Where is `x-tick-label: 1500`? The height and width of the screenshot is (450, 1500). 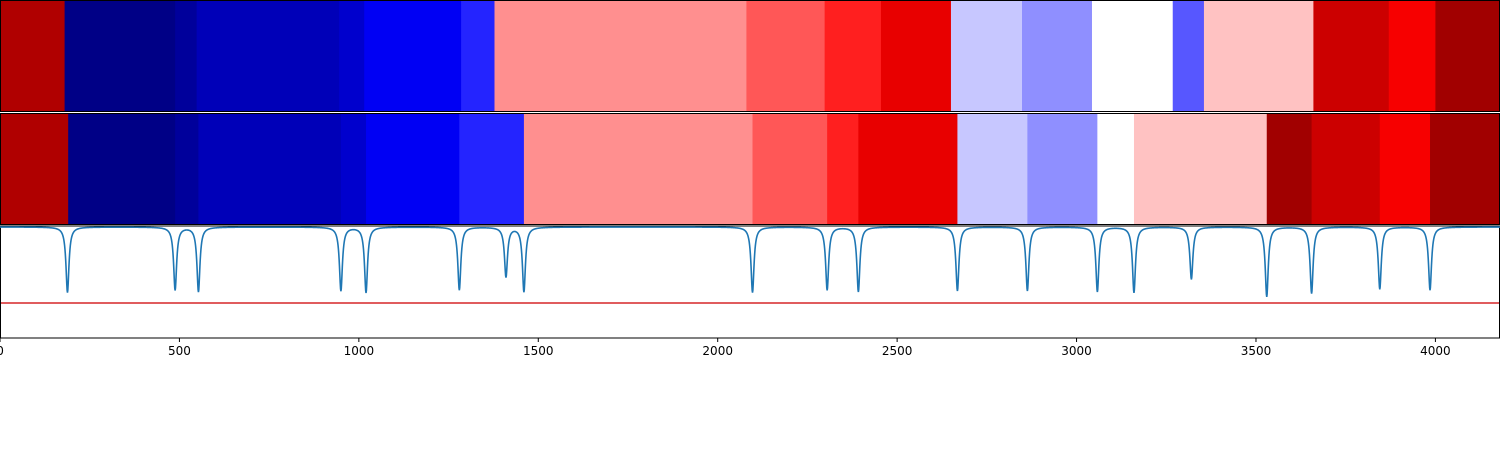 x-tick-label: 1500 is located at coordinates (538, 351).